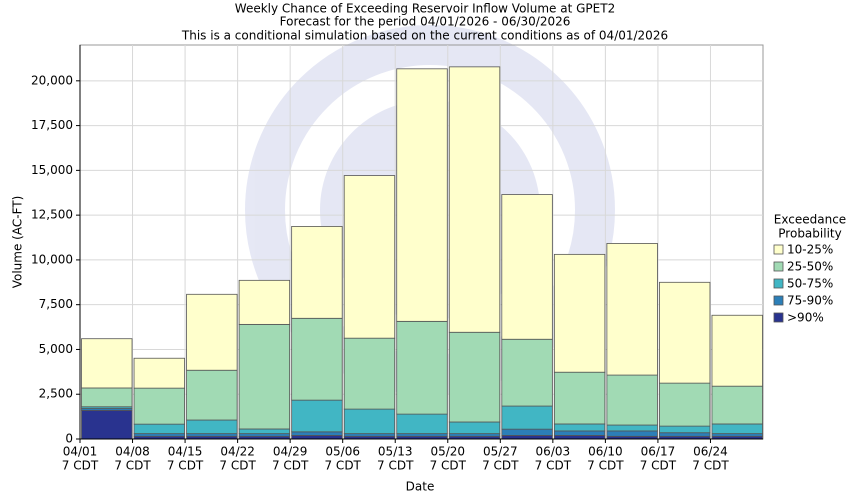 The width and height of the screenshot is (850, 500). What do you see at coordinates (500, 452) in the screenshot?
I see `x-tick-label: 05/27` at bounding box center [500, 452].